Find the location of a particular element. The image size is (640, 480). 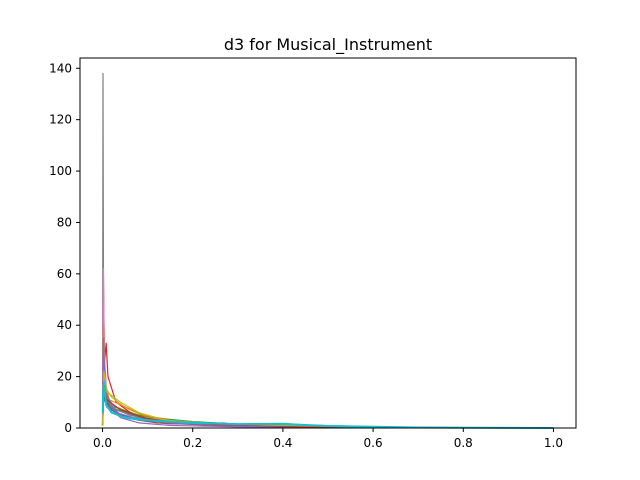

y-tick-label: 20 is located at coordinates (64, 377).